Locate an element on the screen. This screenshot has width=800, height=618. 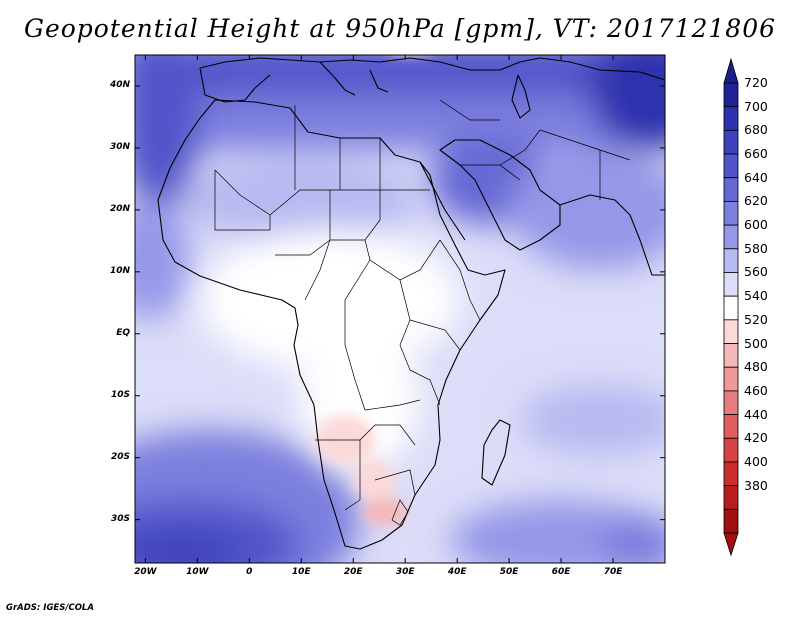
colorbar-label: 640 is located at coordinates (756, 177).